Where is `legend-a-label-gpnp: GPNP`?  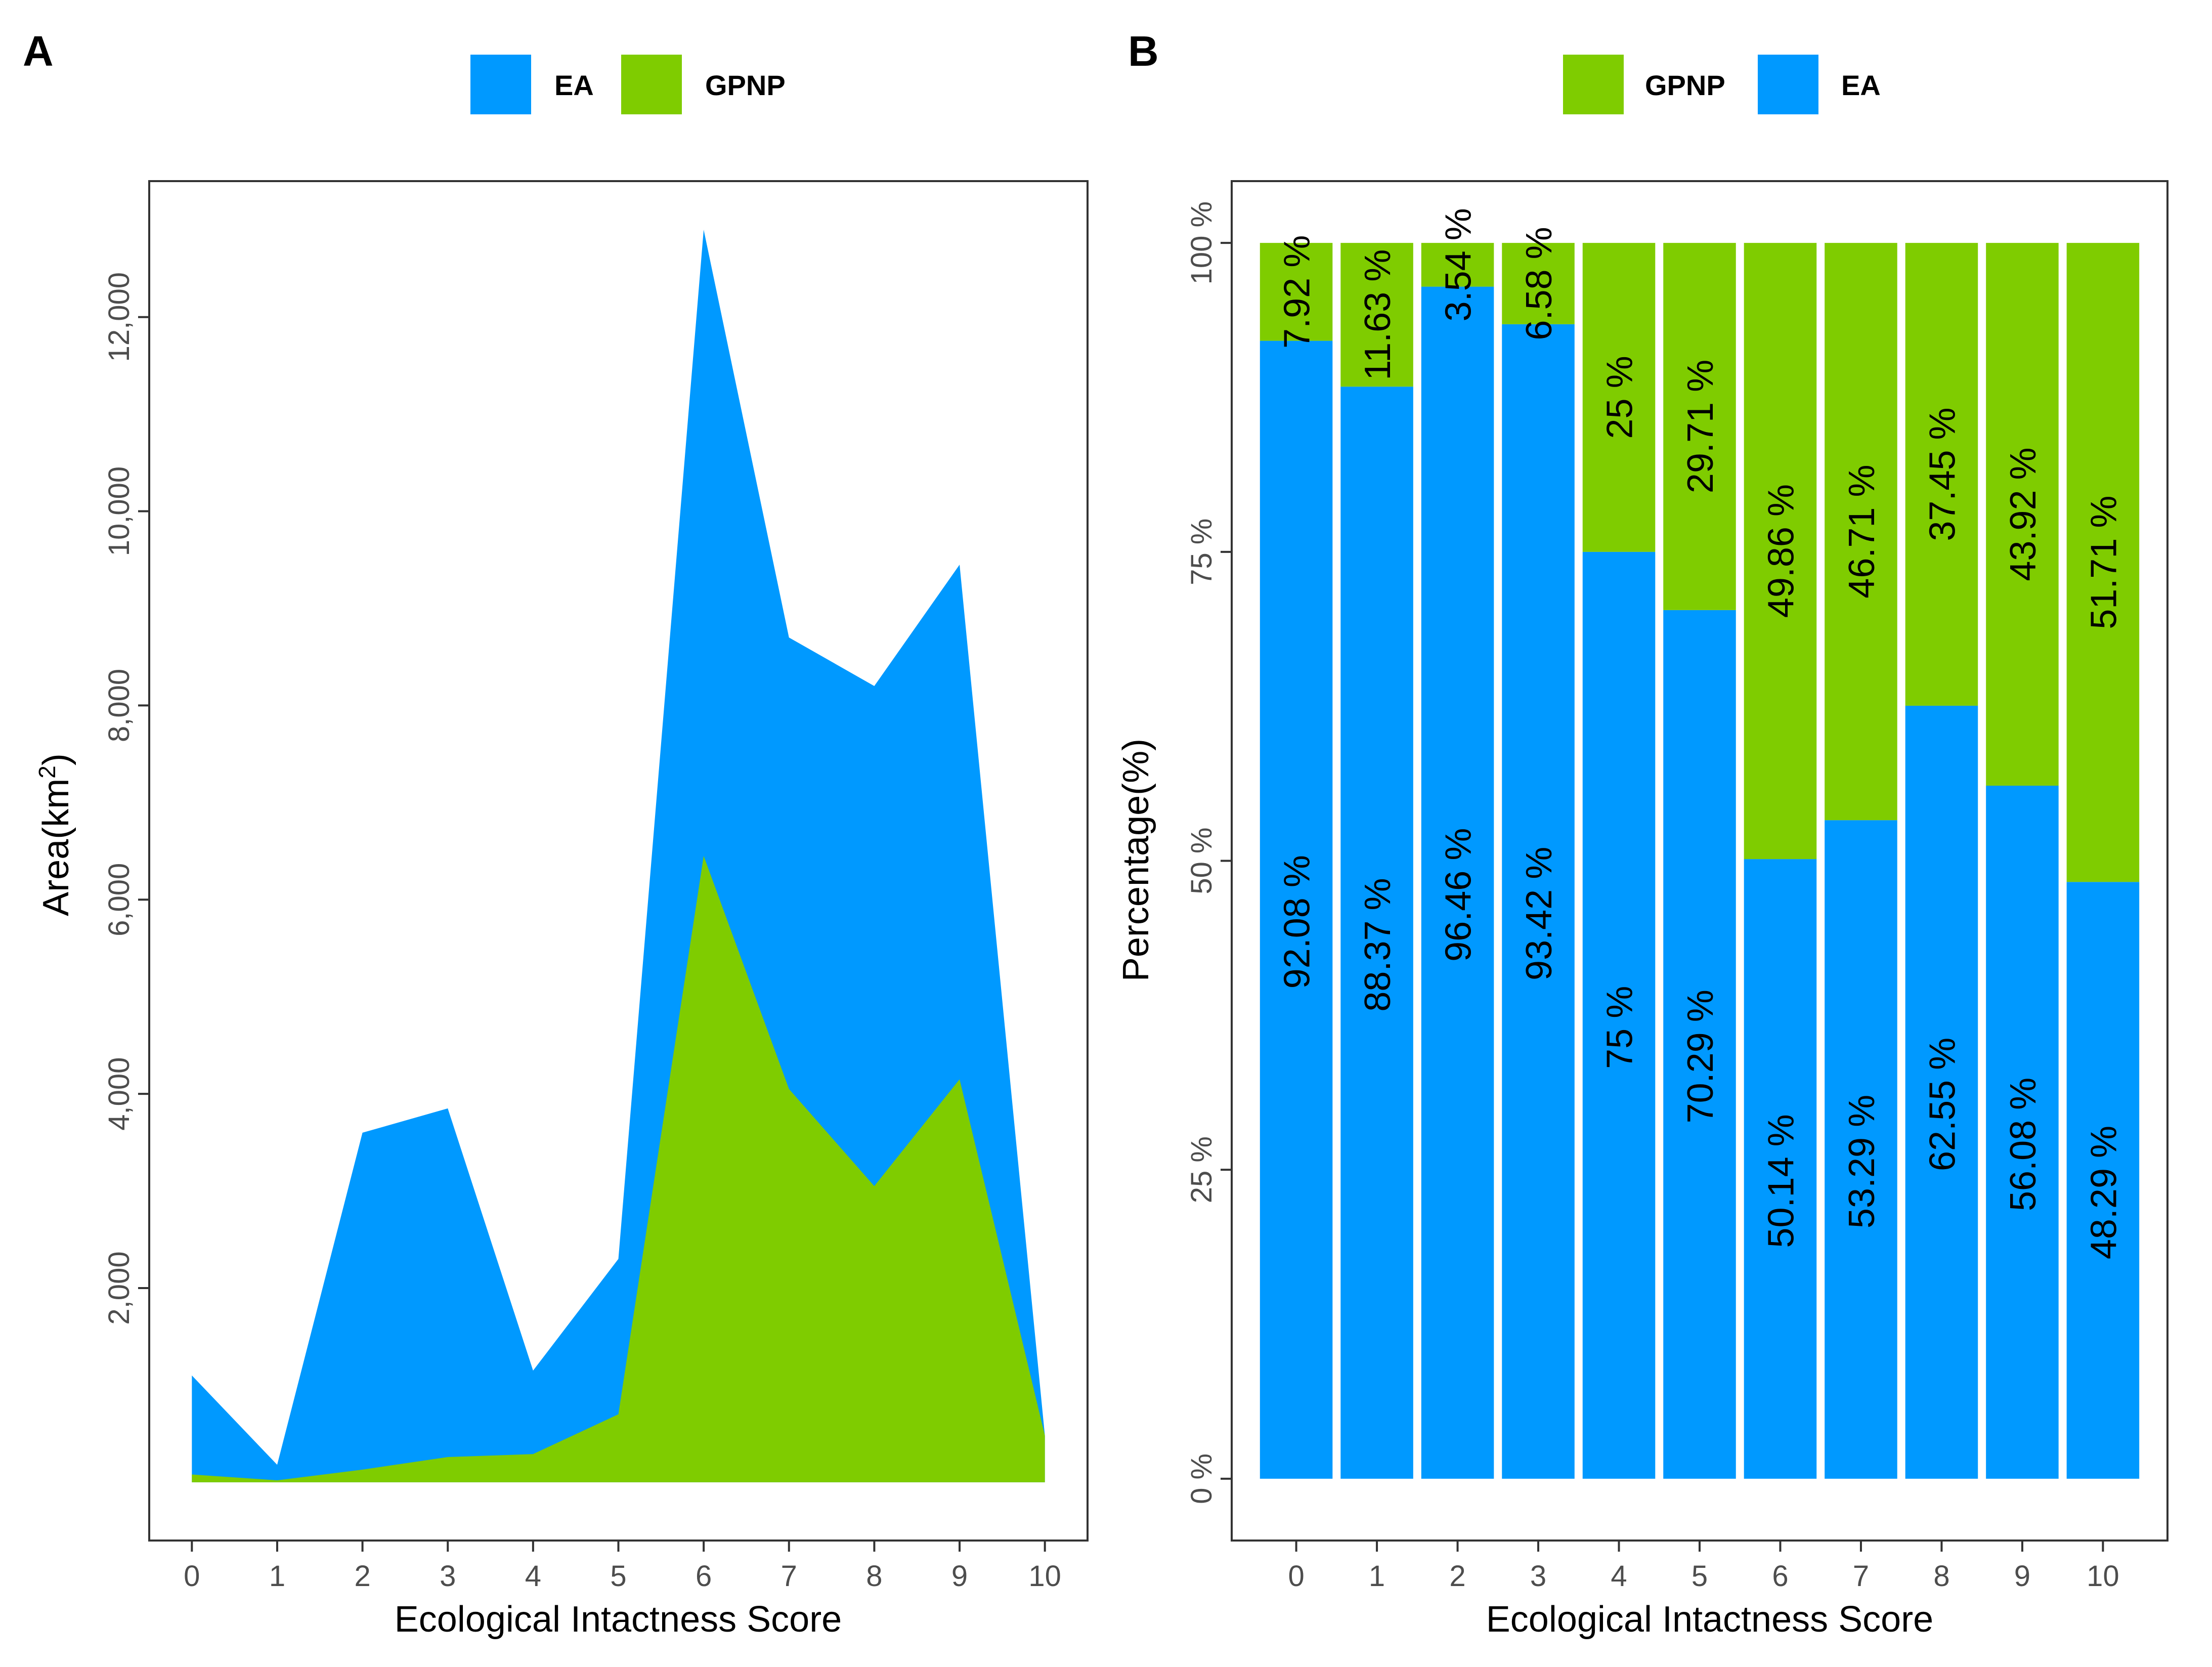
legend-a-label-gpnp: GPNP is located at coordinates (745, 85).